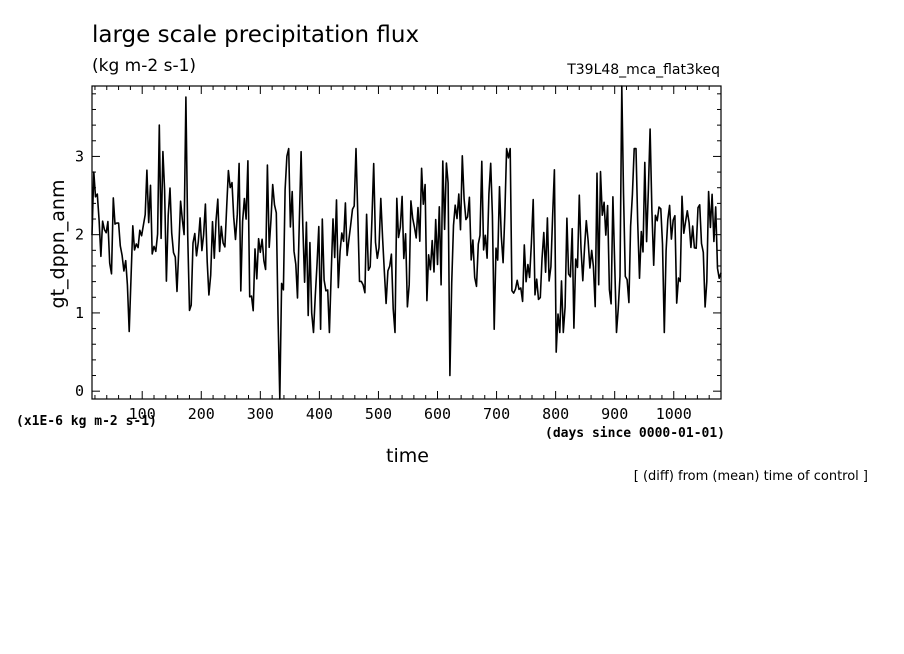  I want to click on x-tick-label: 800, so click(555, 414).